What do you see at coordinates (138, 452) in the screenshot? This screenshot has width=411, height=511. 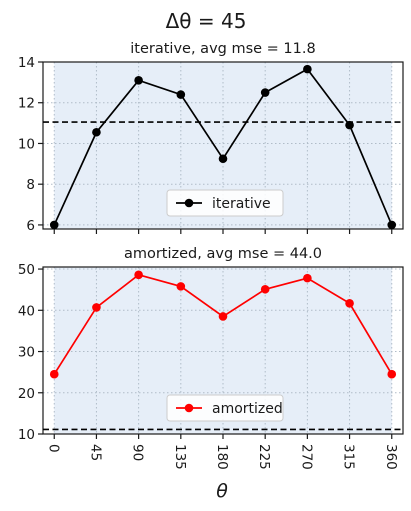 I see `x-tick-label: 90` at bounding box center [138, 452].